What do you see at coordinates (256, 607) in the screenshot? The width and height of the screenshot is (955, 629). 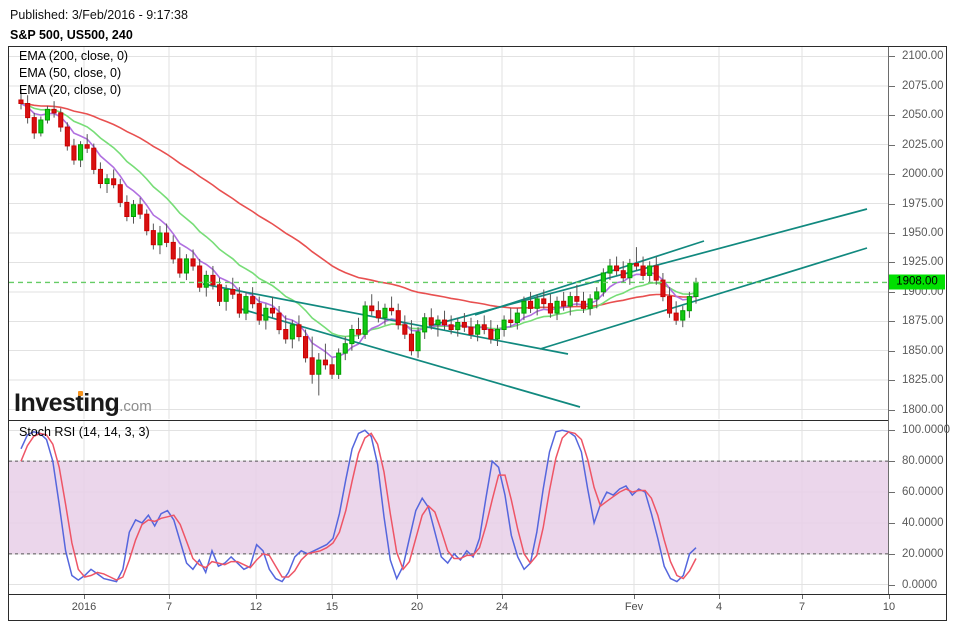 I see `x-axis-label: 12` at bounding box center [256, 607].